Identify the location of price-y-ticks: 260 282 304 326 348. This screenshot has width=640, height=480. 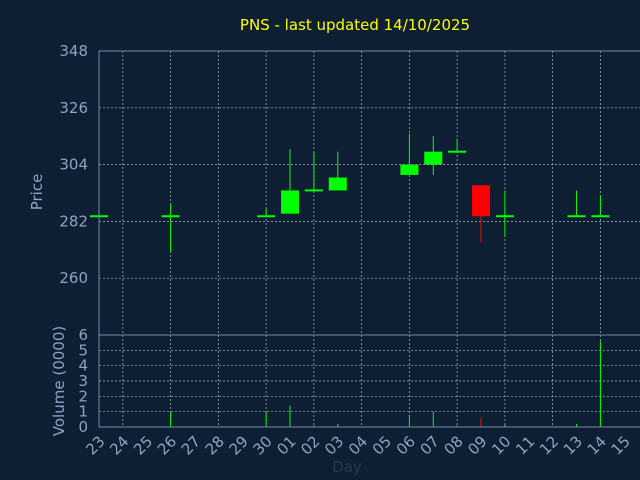
(73, 164).